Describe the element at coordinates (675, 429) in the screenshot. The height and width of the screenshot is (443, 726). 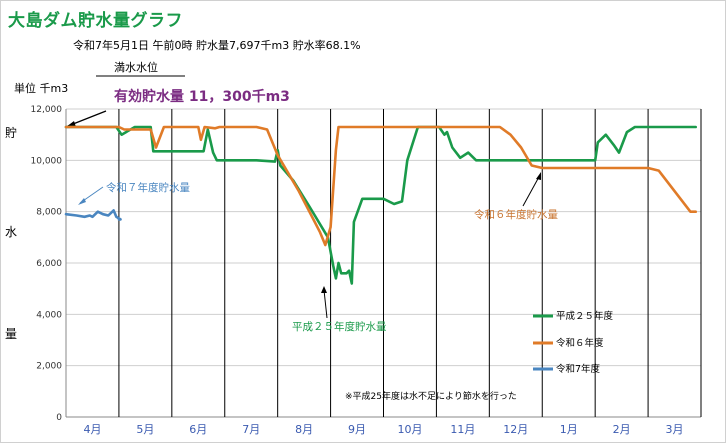
I see `x-tick-label: 3月` at that location.